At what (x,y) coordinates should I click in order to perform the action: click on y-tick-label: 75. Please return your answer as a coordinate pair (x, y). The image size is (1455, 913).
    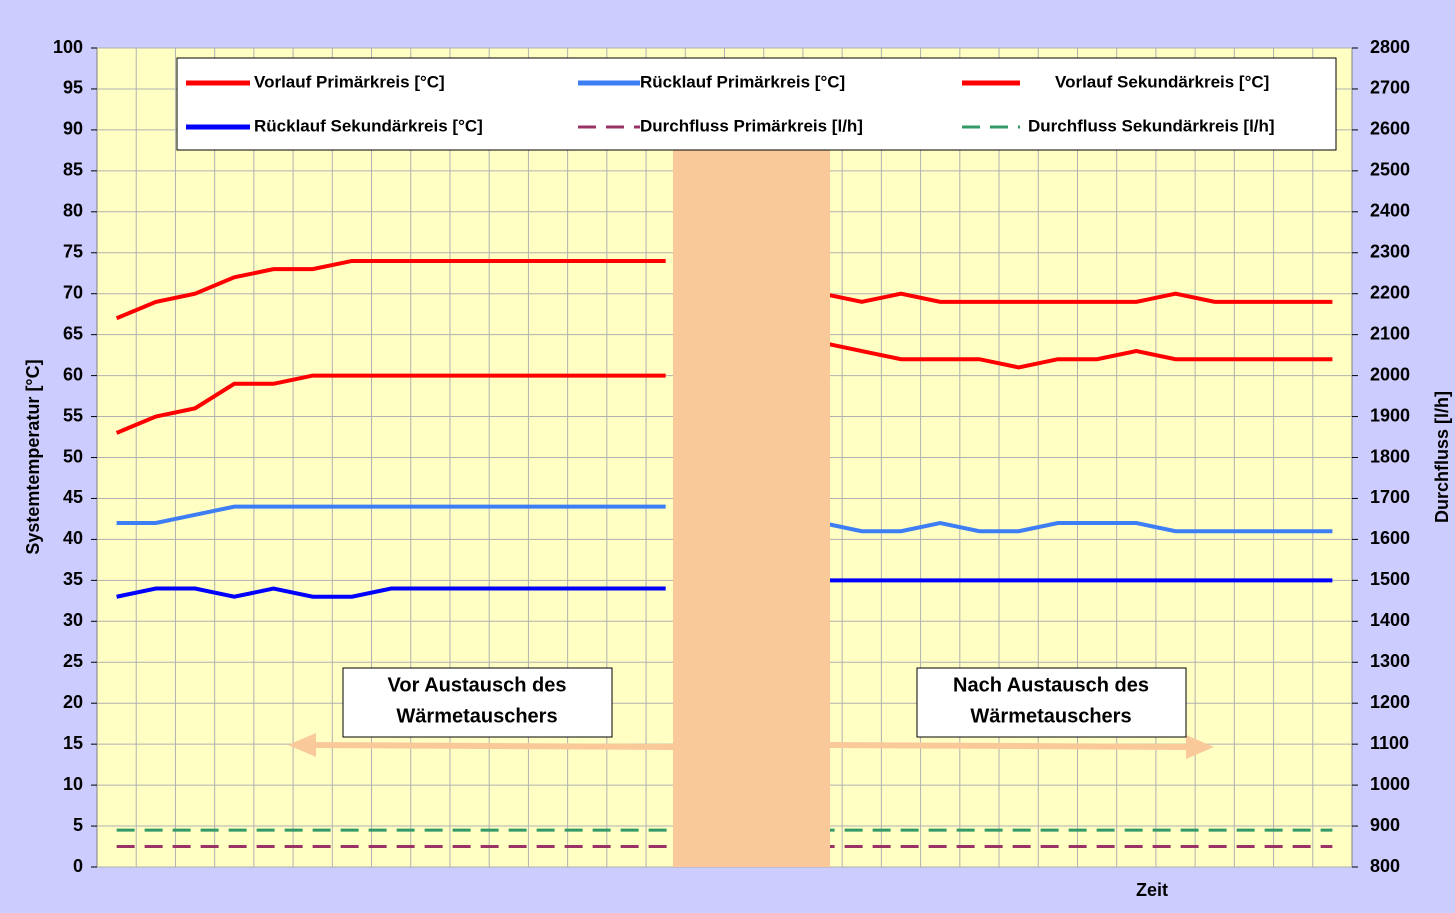
    Looking at the image, I should click on (73, 252).